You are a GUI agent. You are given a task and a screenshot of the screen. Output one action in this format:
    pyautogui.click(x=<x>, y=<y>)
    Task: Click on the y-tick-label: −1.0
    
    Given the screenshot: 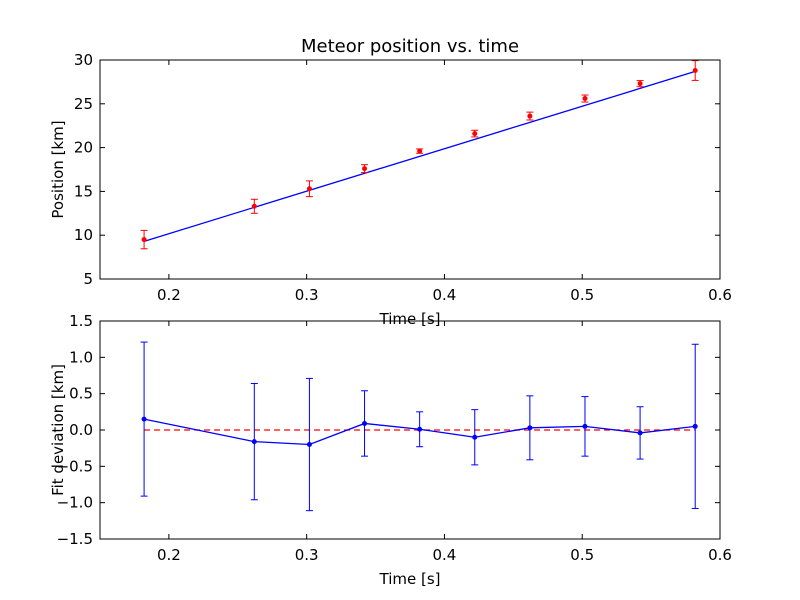 What is the action you would take?
    pyautogui.click(x=75, y=503)
    